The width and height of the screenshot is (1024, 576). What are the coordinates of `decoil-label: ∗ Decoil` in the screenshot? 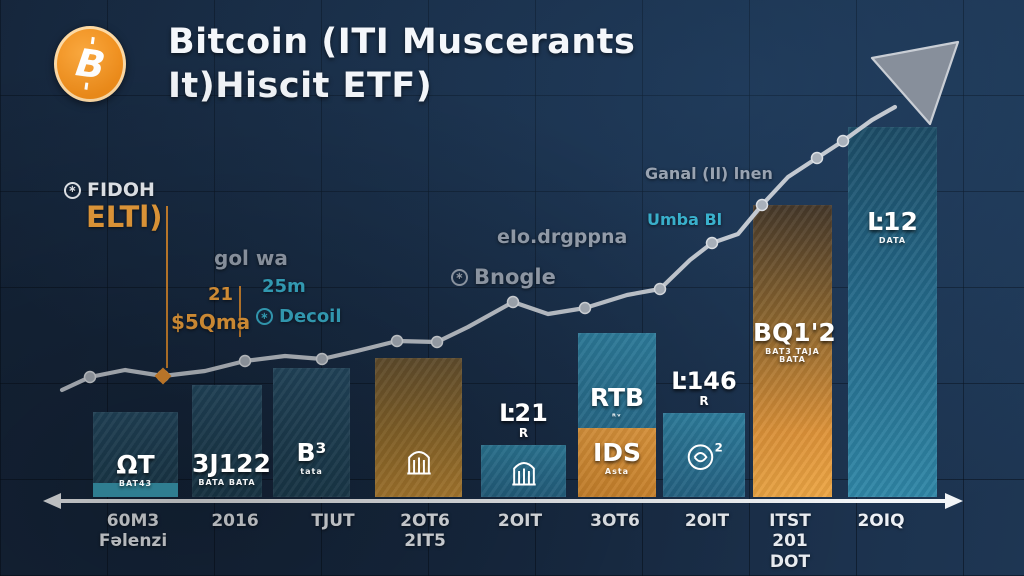 It's located at (299, 316).